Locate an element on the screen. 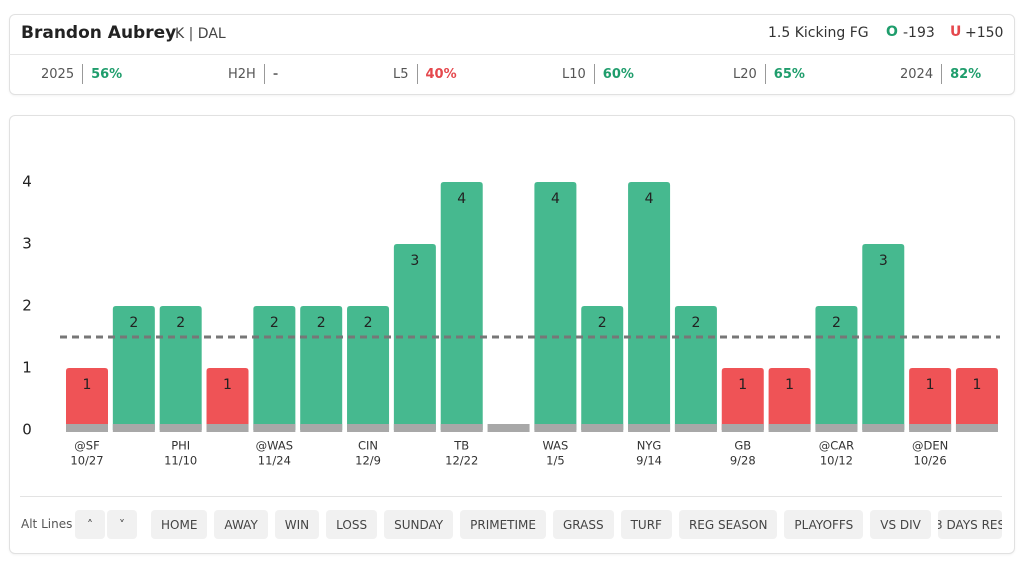 The width and height of the screenshot is (1024, 563). x-tick-sublabel: 1/5 is located at coordinates (555, 461).